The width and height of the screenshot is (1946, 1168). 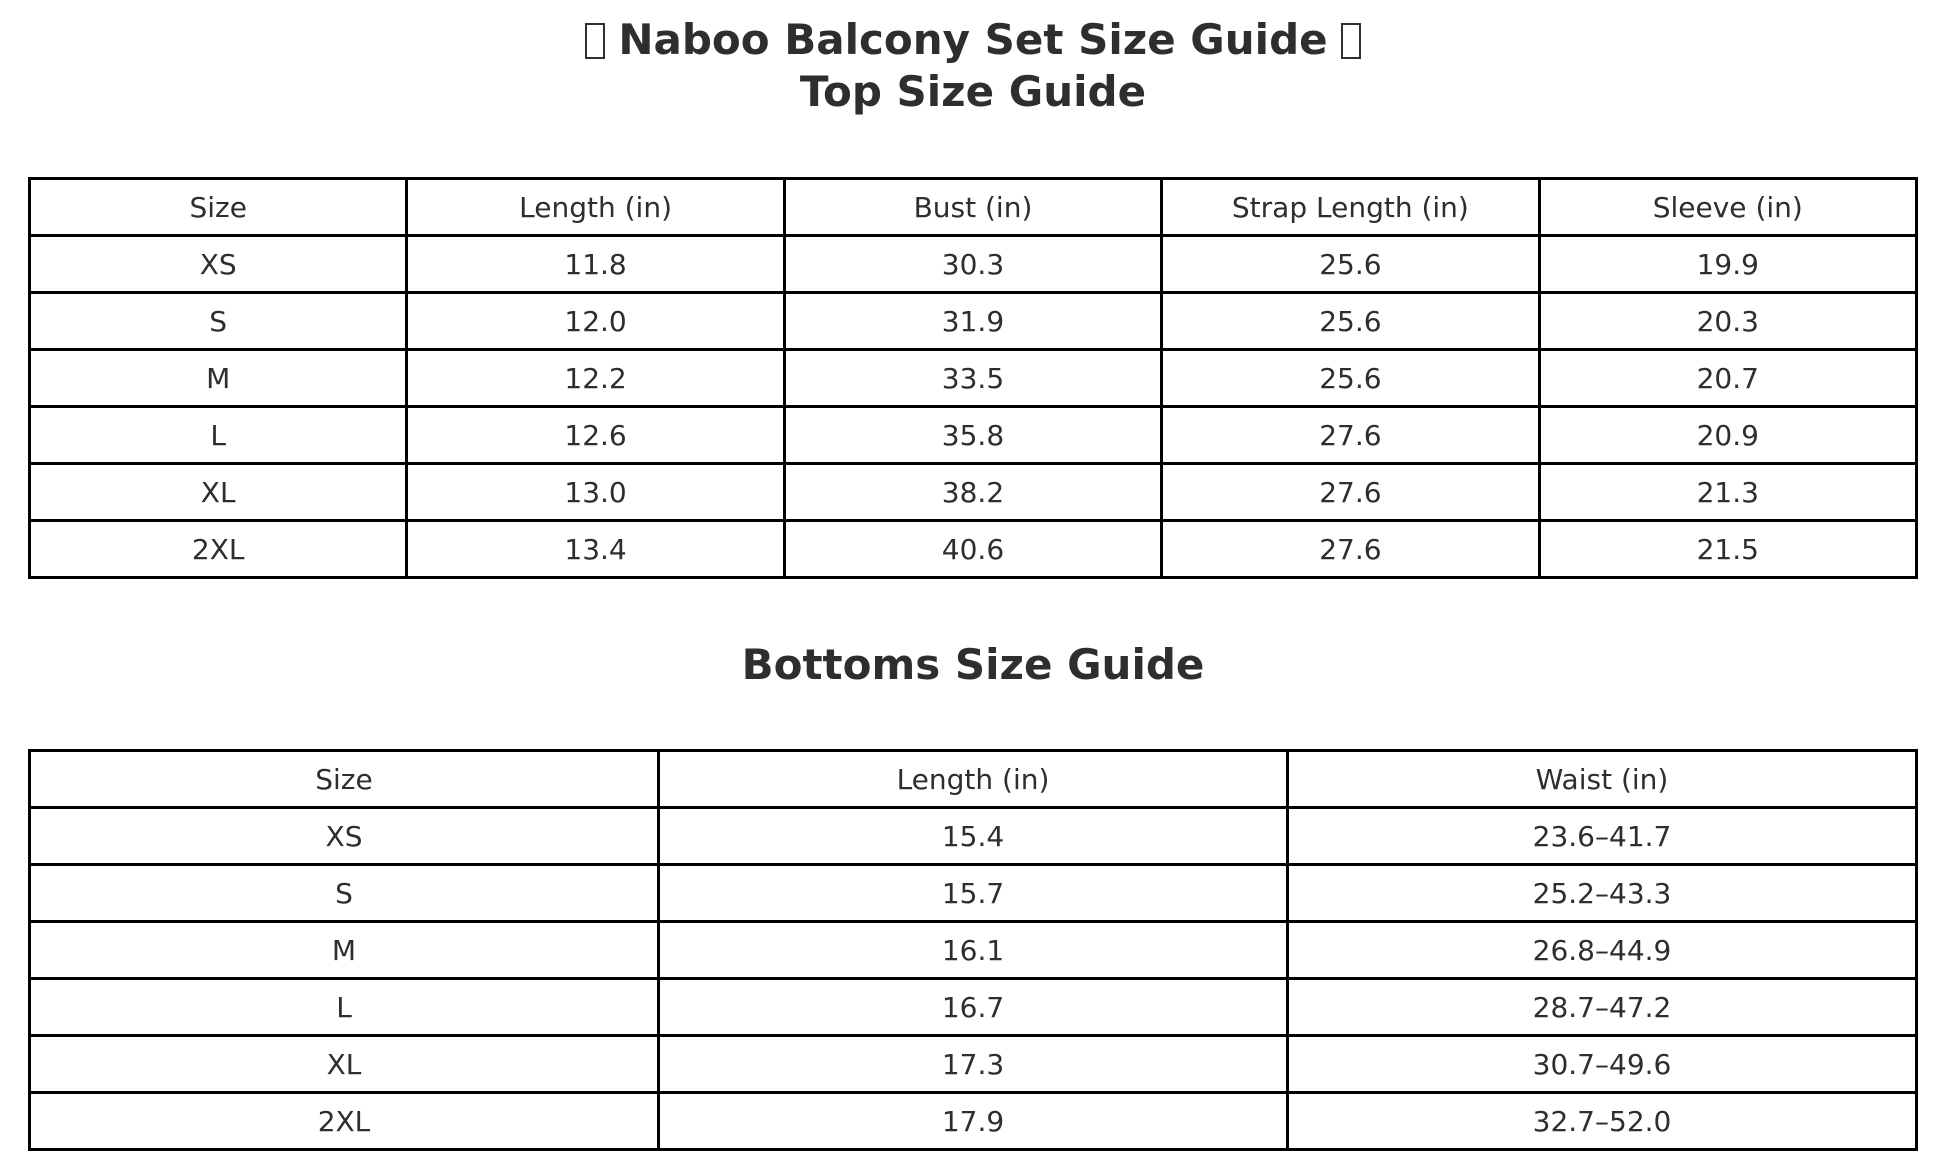 I want to click on table-cell: 38.2, so click(x=973, y=492).